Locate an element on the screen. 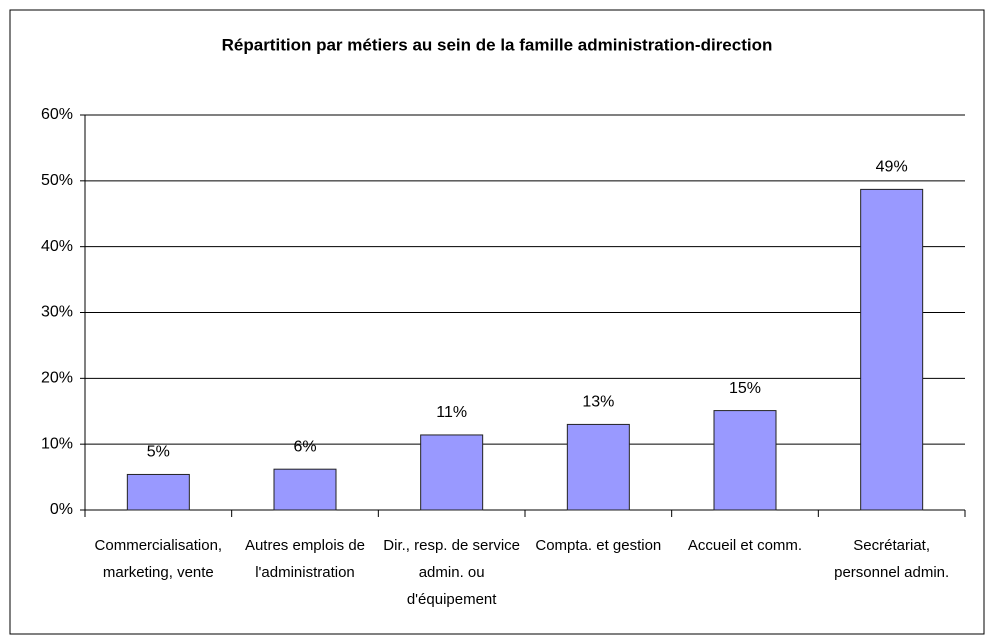 The width and height of the screenshot is (991, 640). y-tick-label: 50% is located at coordinates (57, 180).